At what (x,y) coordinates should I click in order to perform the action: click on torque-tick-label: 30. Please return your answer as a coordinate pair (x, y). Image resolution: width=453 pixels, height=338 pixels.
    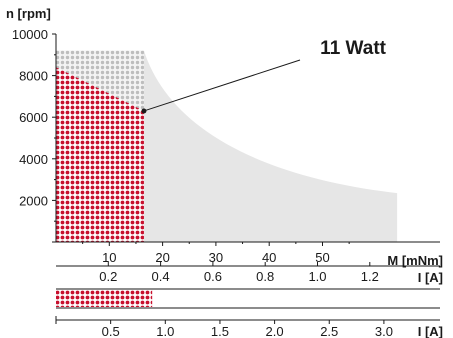
    Looking at the image, I should click on (216, 257).